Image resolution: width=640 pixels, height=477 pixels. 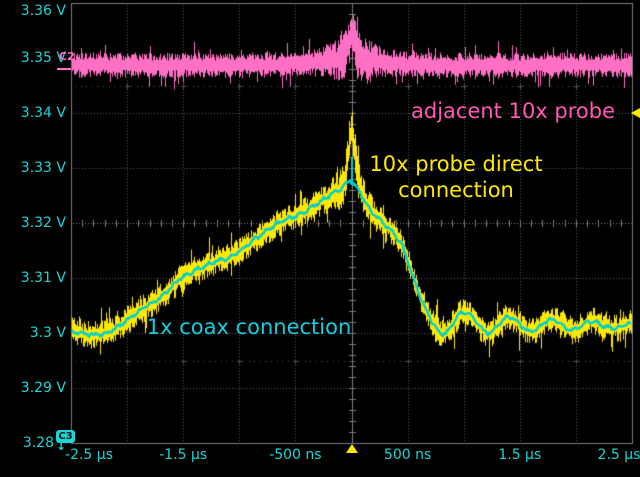 I want to click on x-axis-label: 1.5 µs, so click(x=520, y=455).